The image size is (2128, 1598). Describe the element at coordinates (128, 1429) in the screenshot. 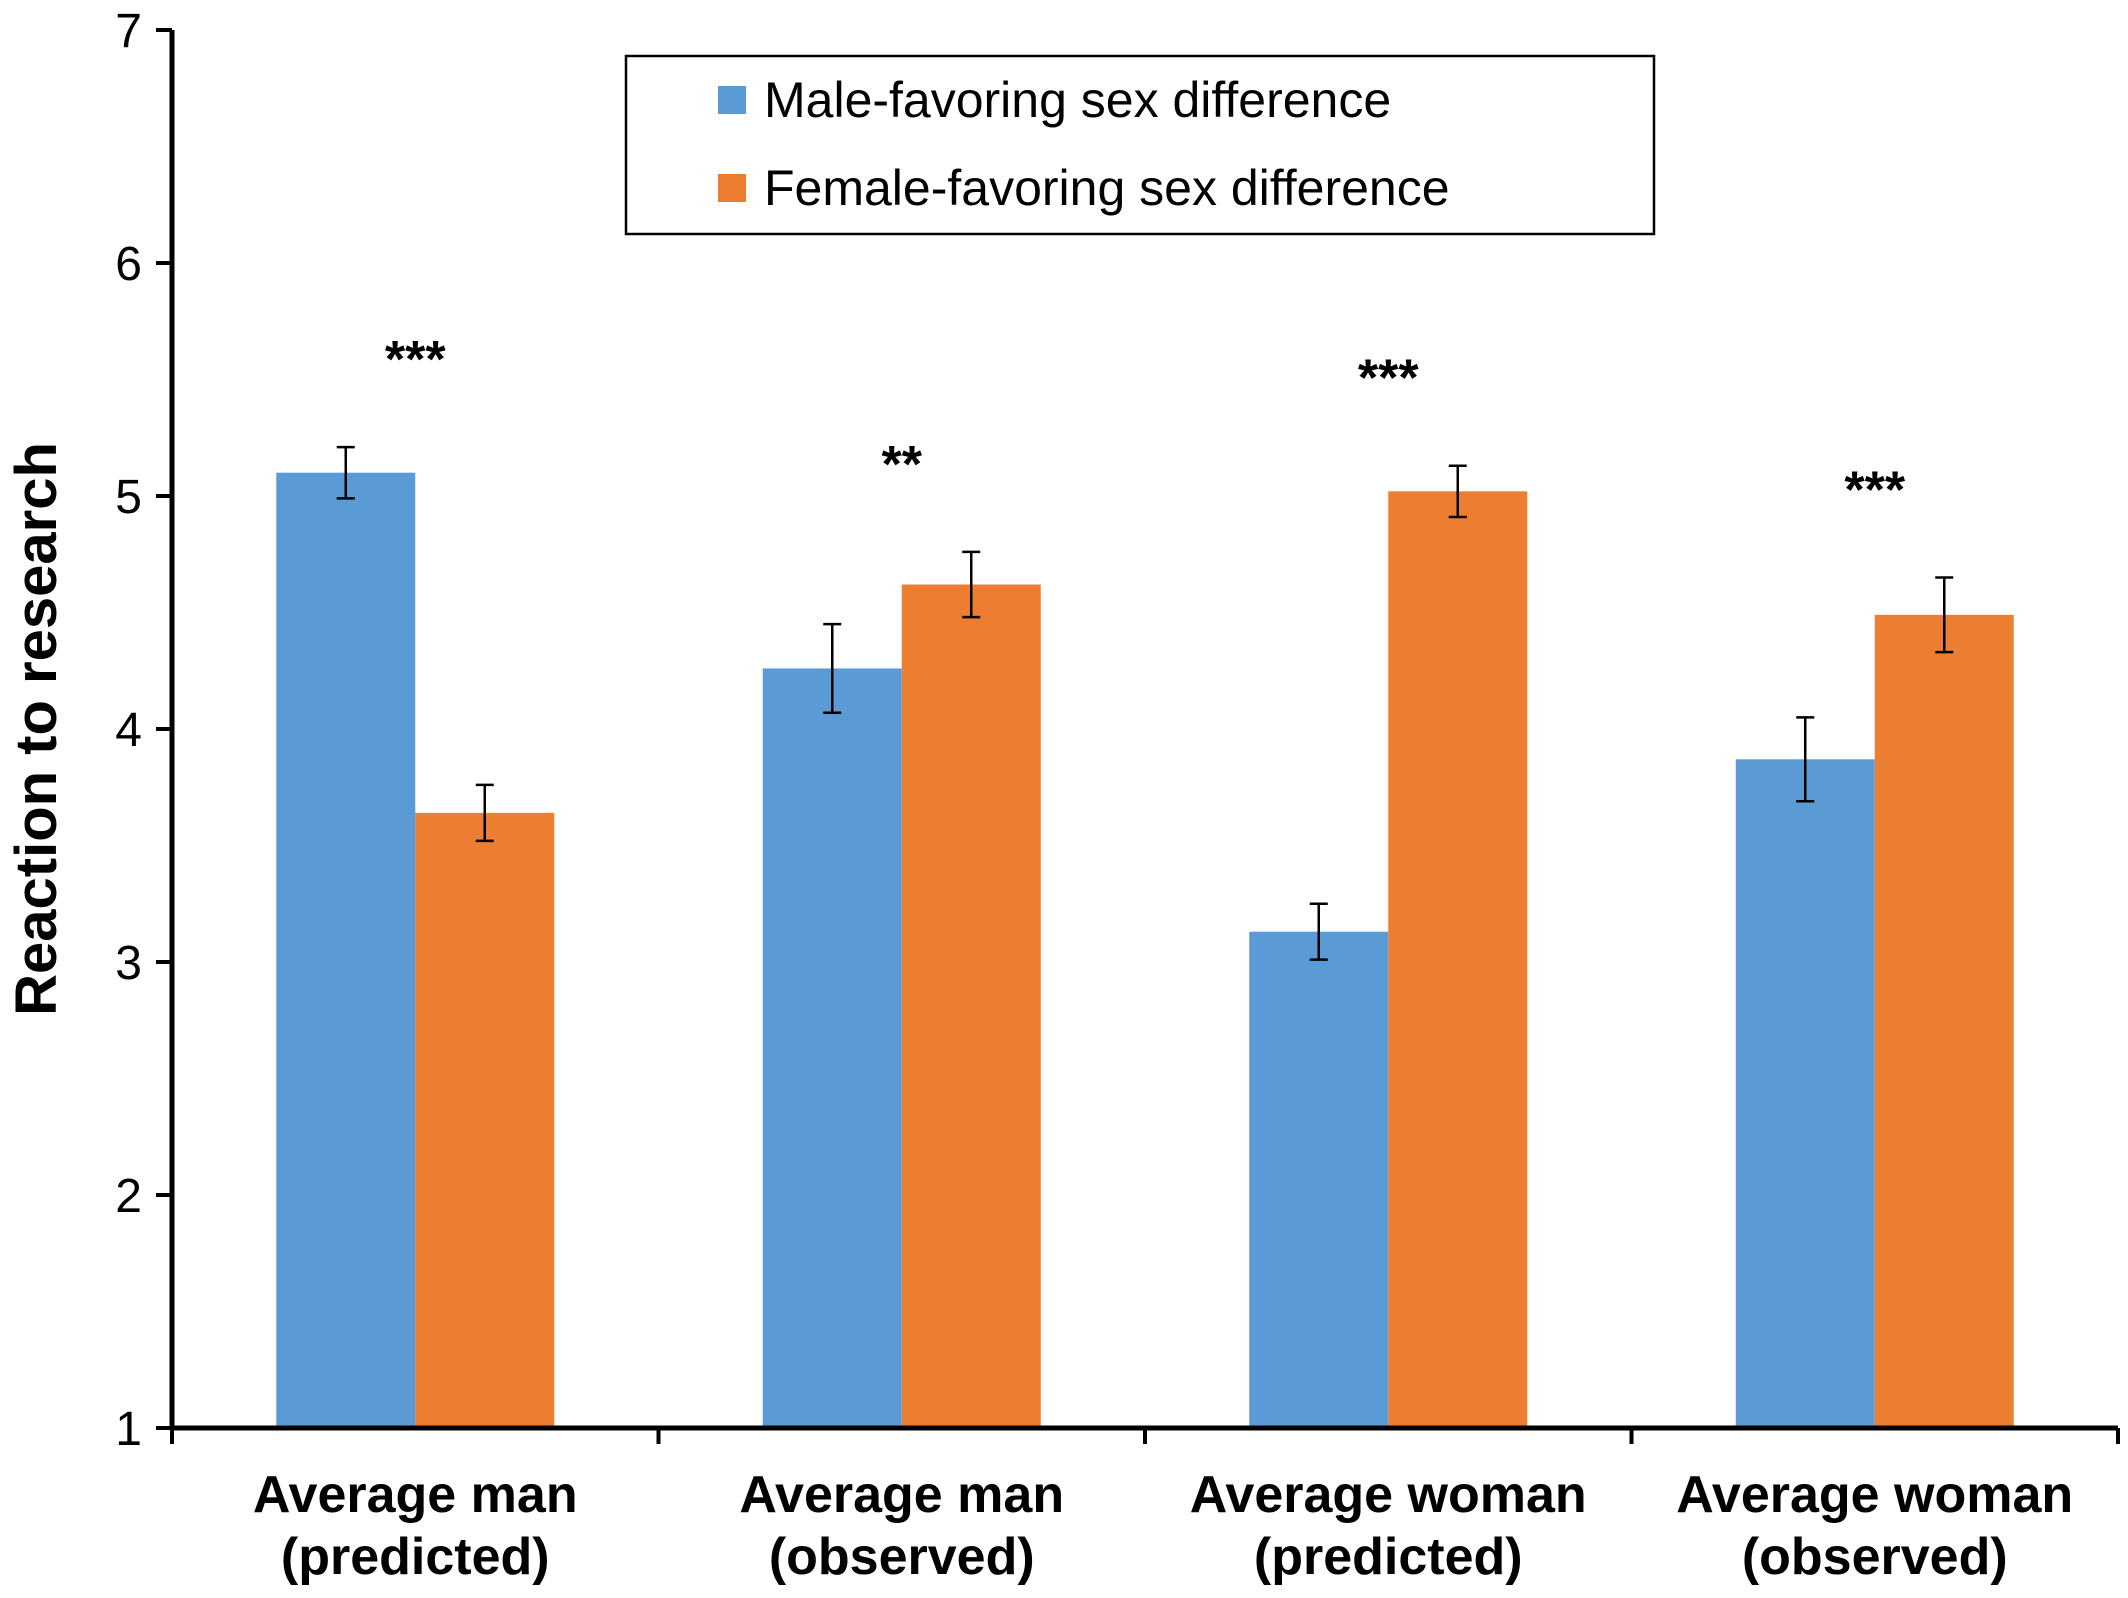

I see `y-tick-label: 1` at that location.